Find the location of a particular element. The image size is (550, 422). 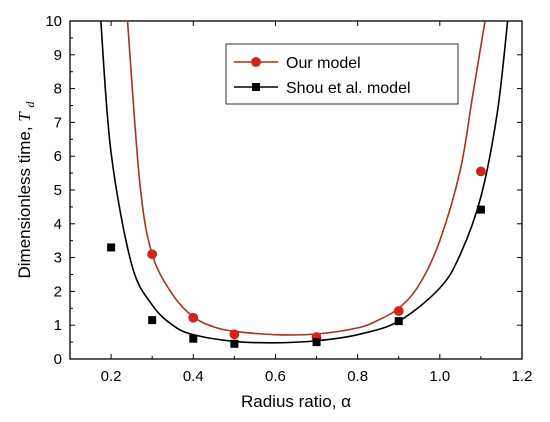

y-axis-title-main: Dimensionless time, is located at coordinates (24, 200).